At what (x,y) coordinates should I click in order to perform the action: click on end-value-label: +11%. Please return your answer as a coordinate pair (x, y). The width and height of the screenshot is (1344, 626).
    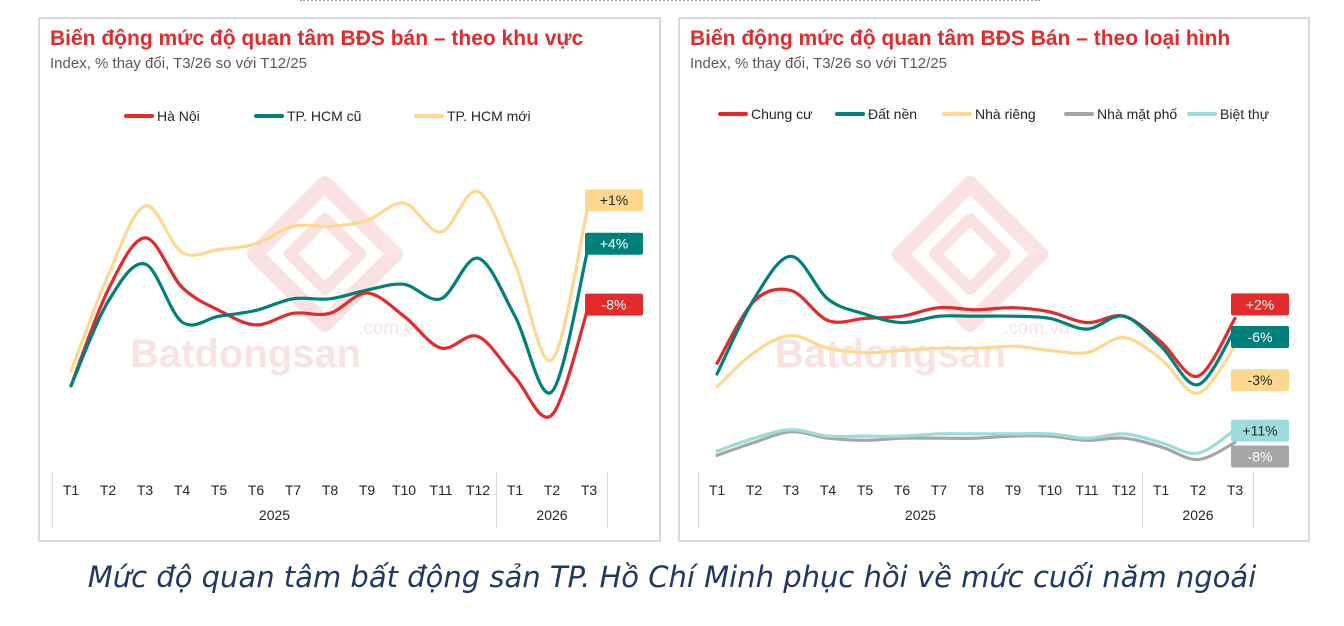
    Looking at the image, I should click on (1260, 430).